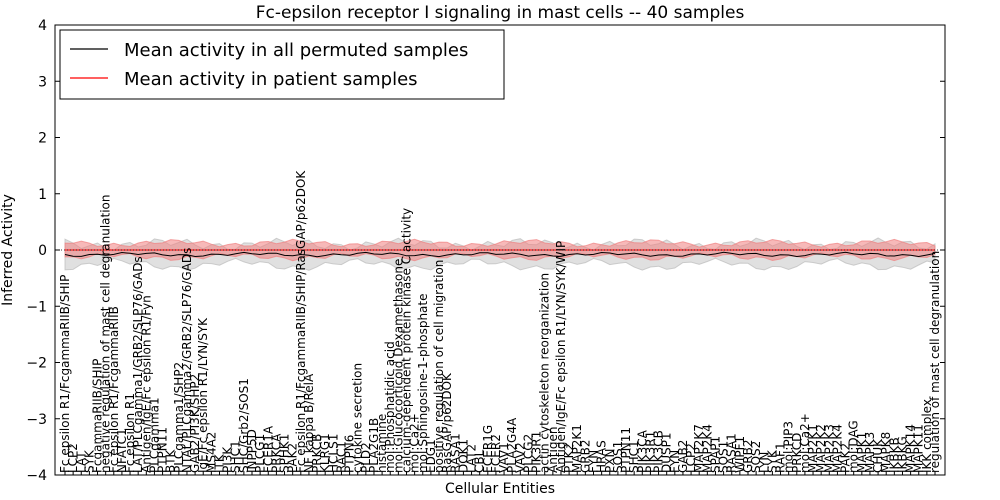 The image size is (1000, 500). Describe the element at coordinates (382, 443) in the screenshot. I see `x-tick-label: histamine` at that location.